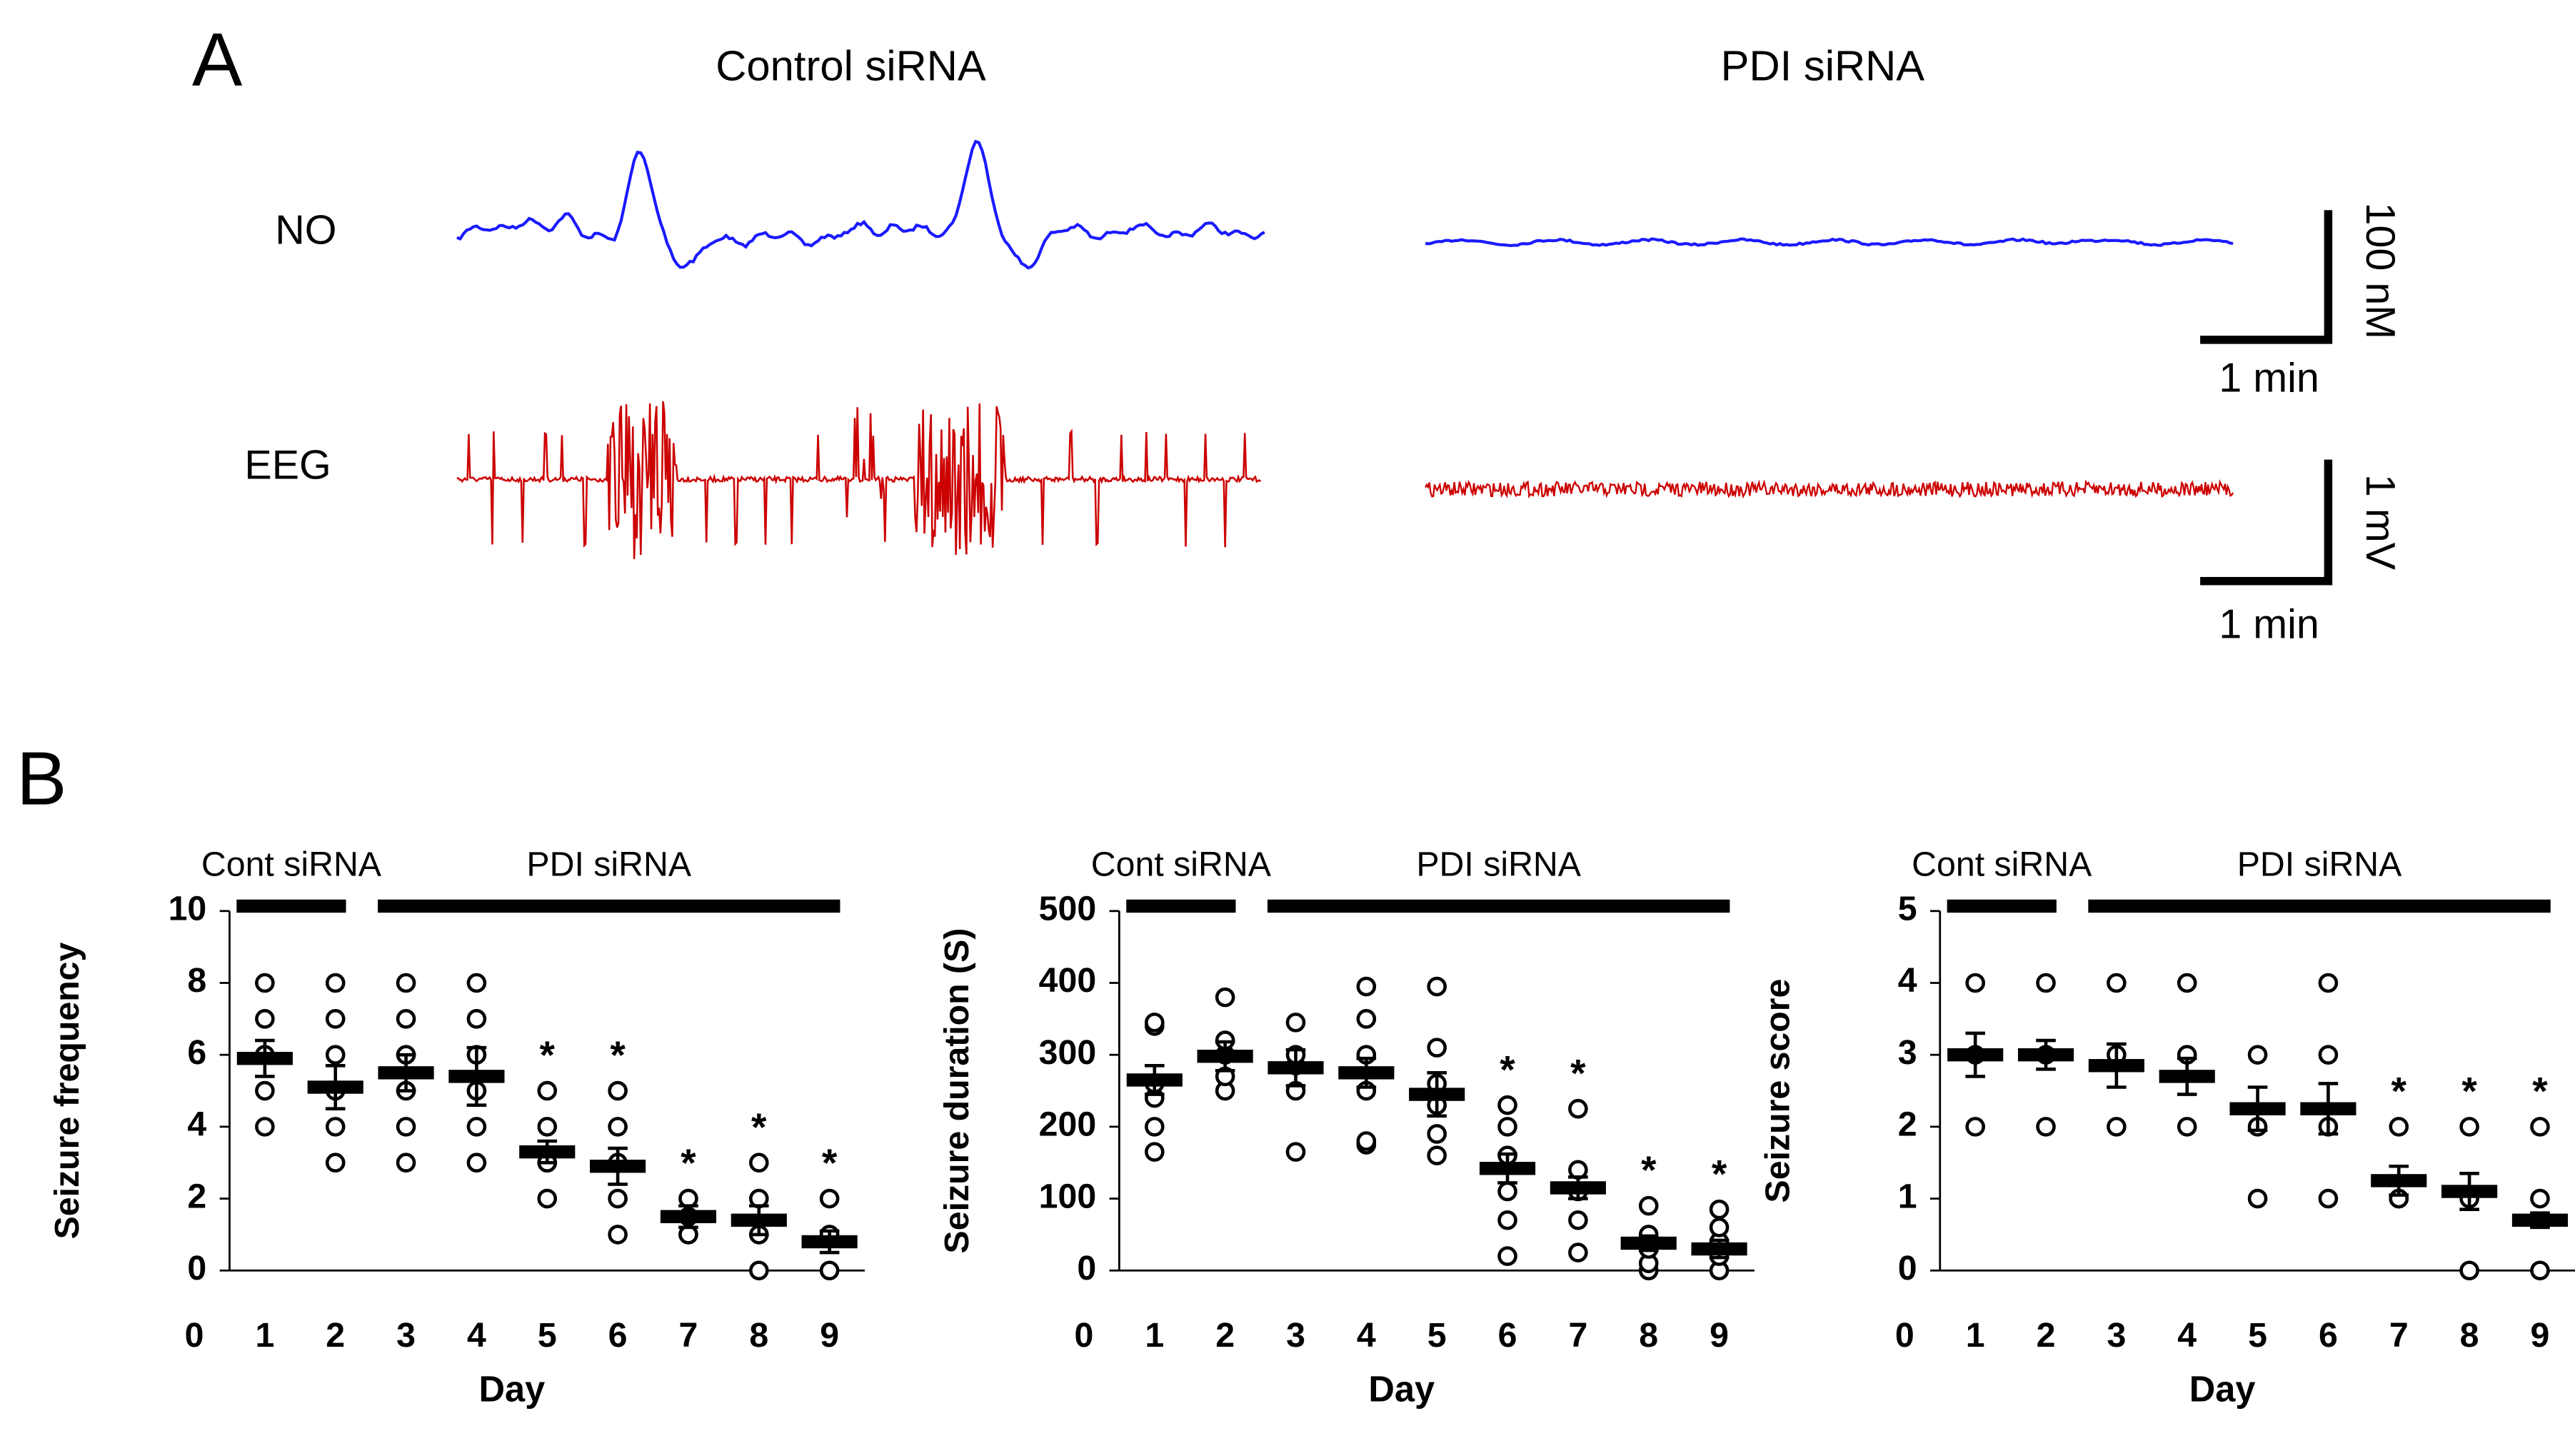 This screenshot has height=1456, width=2575. Describe the element at coordinates (217, 60) in the screenshot. I see `panel-label: A` at that location.